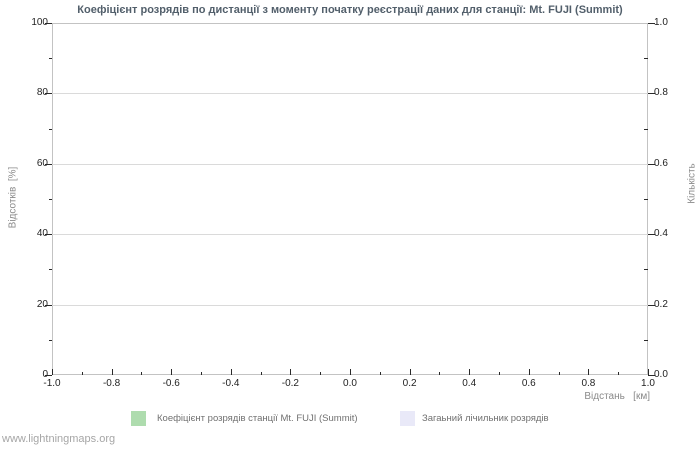 The height and width of the screenshot is (450, 700). What do you see at coordinates (661, 93) in the screenshot?
I see `y-right-tick-label: 0.8` at bounding box center [661, 93].